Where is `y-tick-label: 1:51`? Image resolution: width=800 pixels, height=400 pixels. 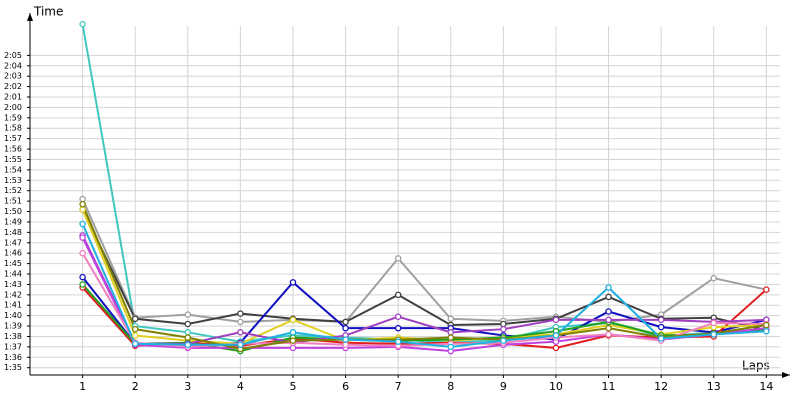 y-tick-label: 1:51 is located at coordinates (13, 201).